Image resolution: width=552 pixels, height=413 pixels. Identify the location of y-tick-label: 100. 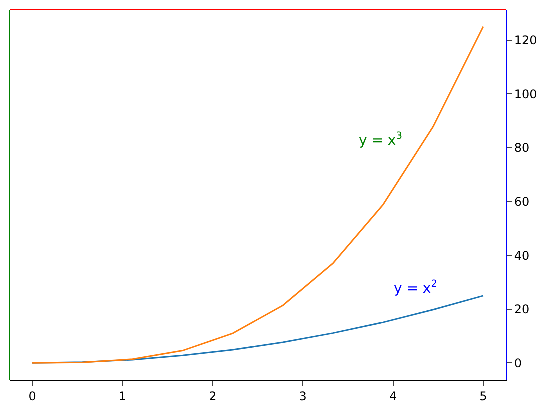
(526, 94).